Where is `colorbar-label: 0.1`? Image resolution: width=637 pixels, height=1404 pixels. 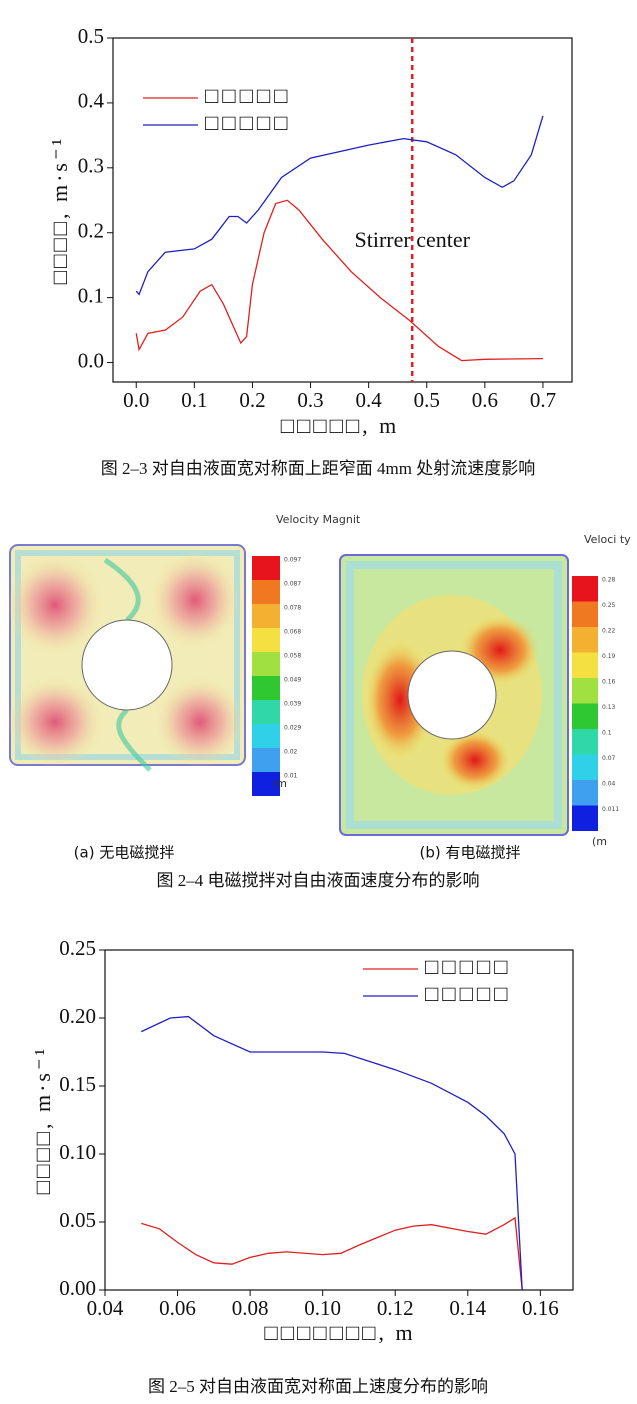 colorbar-label: 0.1 is located at coordinates (607, 733).